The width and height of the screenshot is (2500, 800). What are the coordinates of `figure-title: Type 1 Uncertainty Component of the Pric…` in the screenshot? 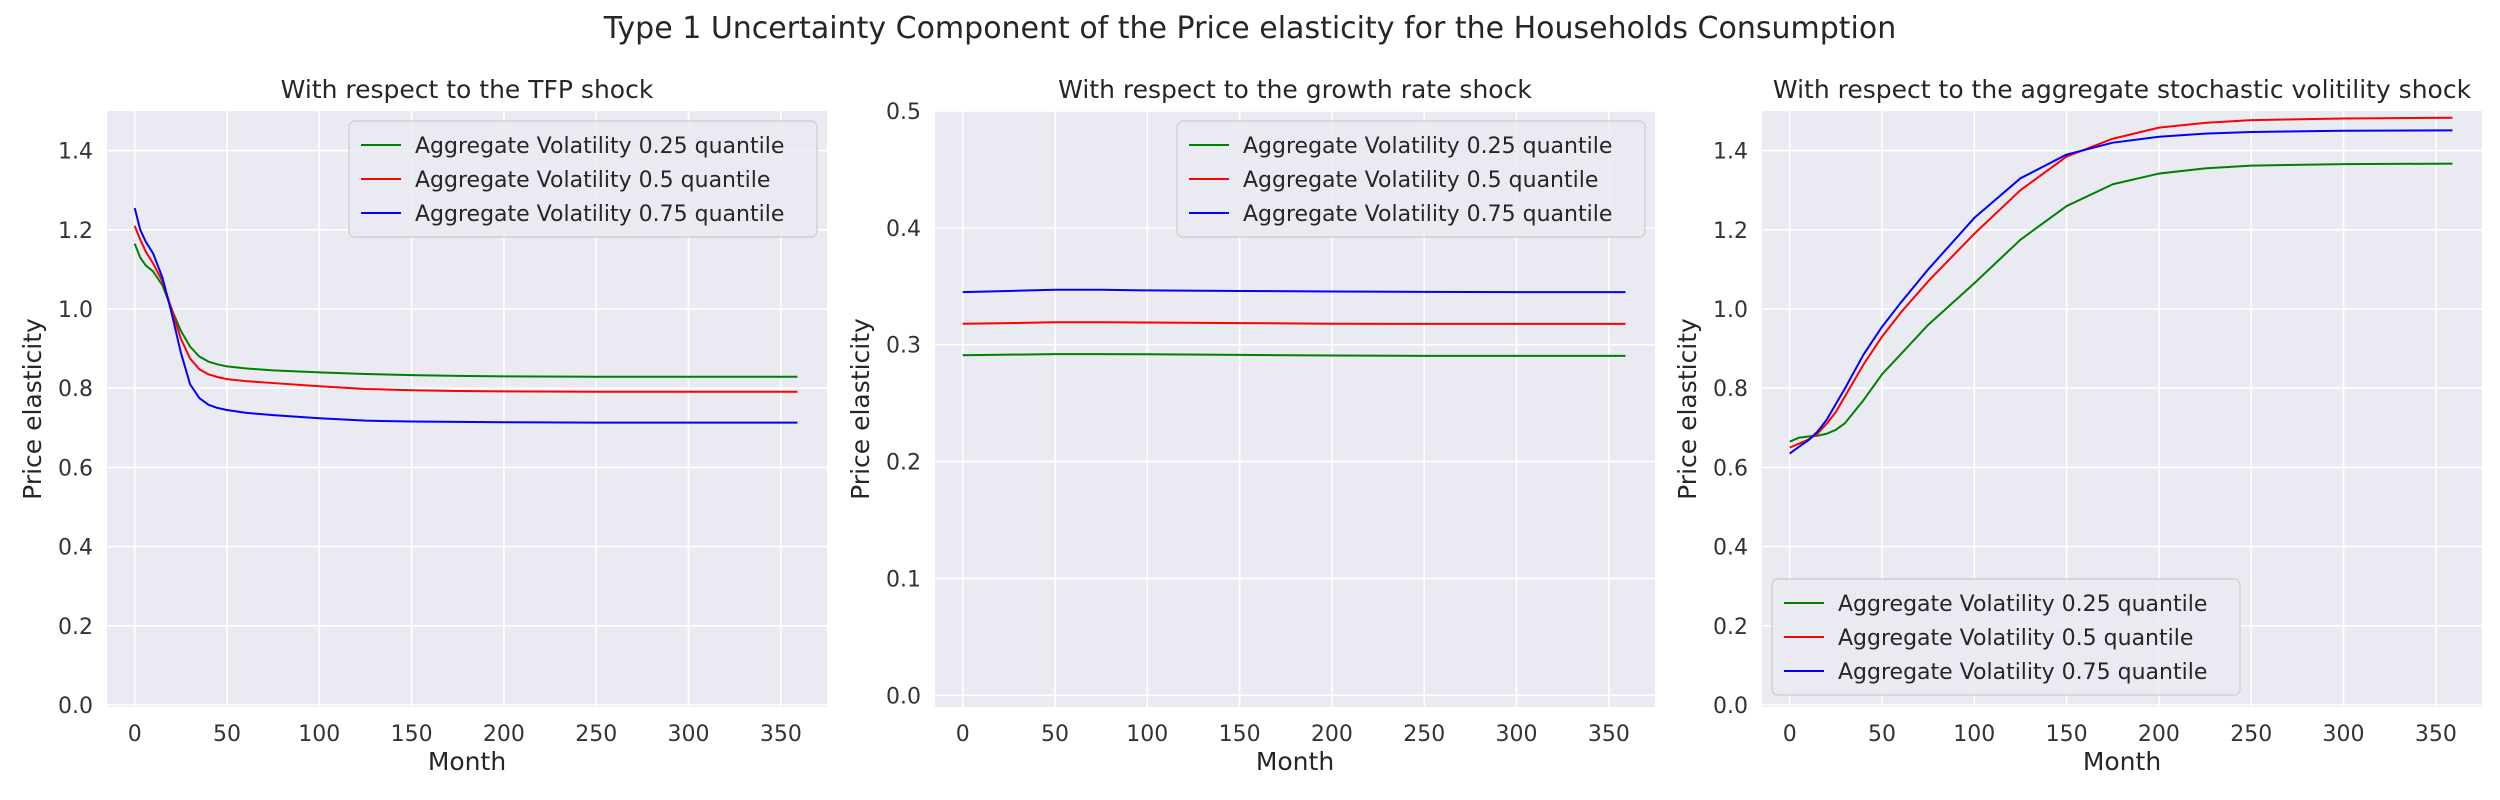 It's located at (1249, 28).